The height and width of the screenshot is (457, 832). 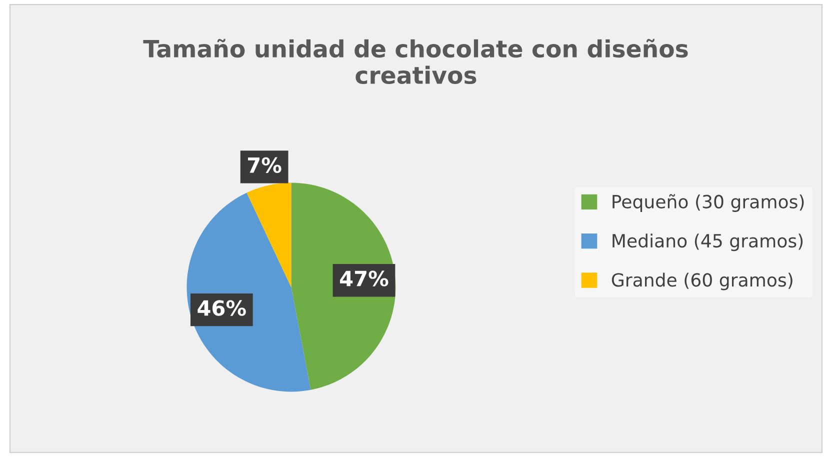 What do you see at coordinates (415, 61) in the screenshot?
I see `chart-title: Tamaño unidad de chocolate con diseños creativos` at bounding box center [415, 61].